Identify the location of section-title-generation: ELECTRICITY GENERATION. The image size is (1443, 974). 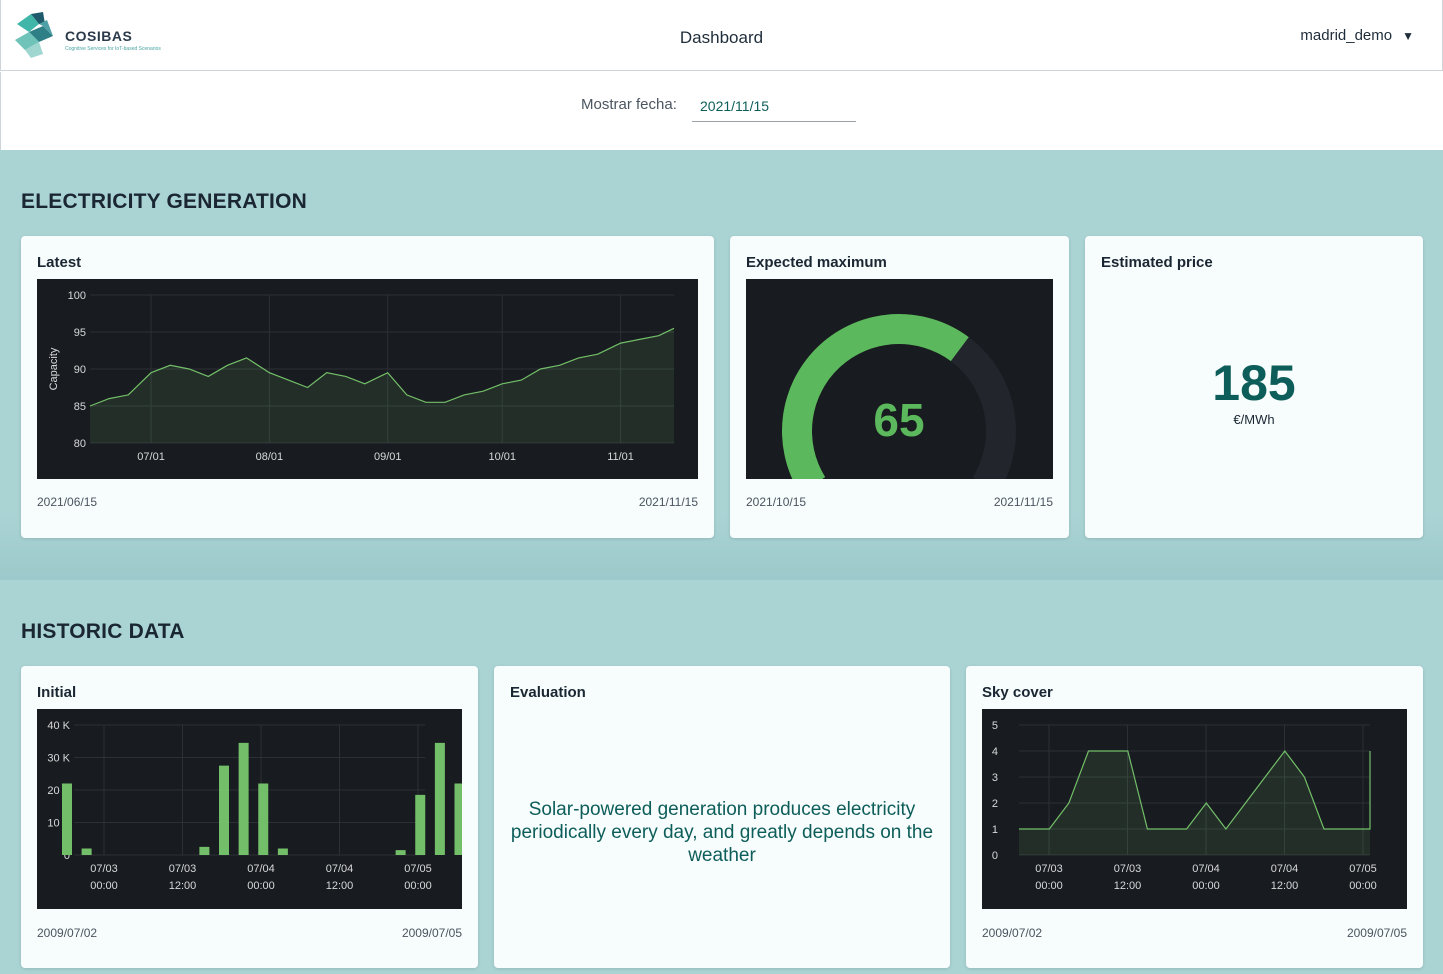
(164, 201).